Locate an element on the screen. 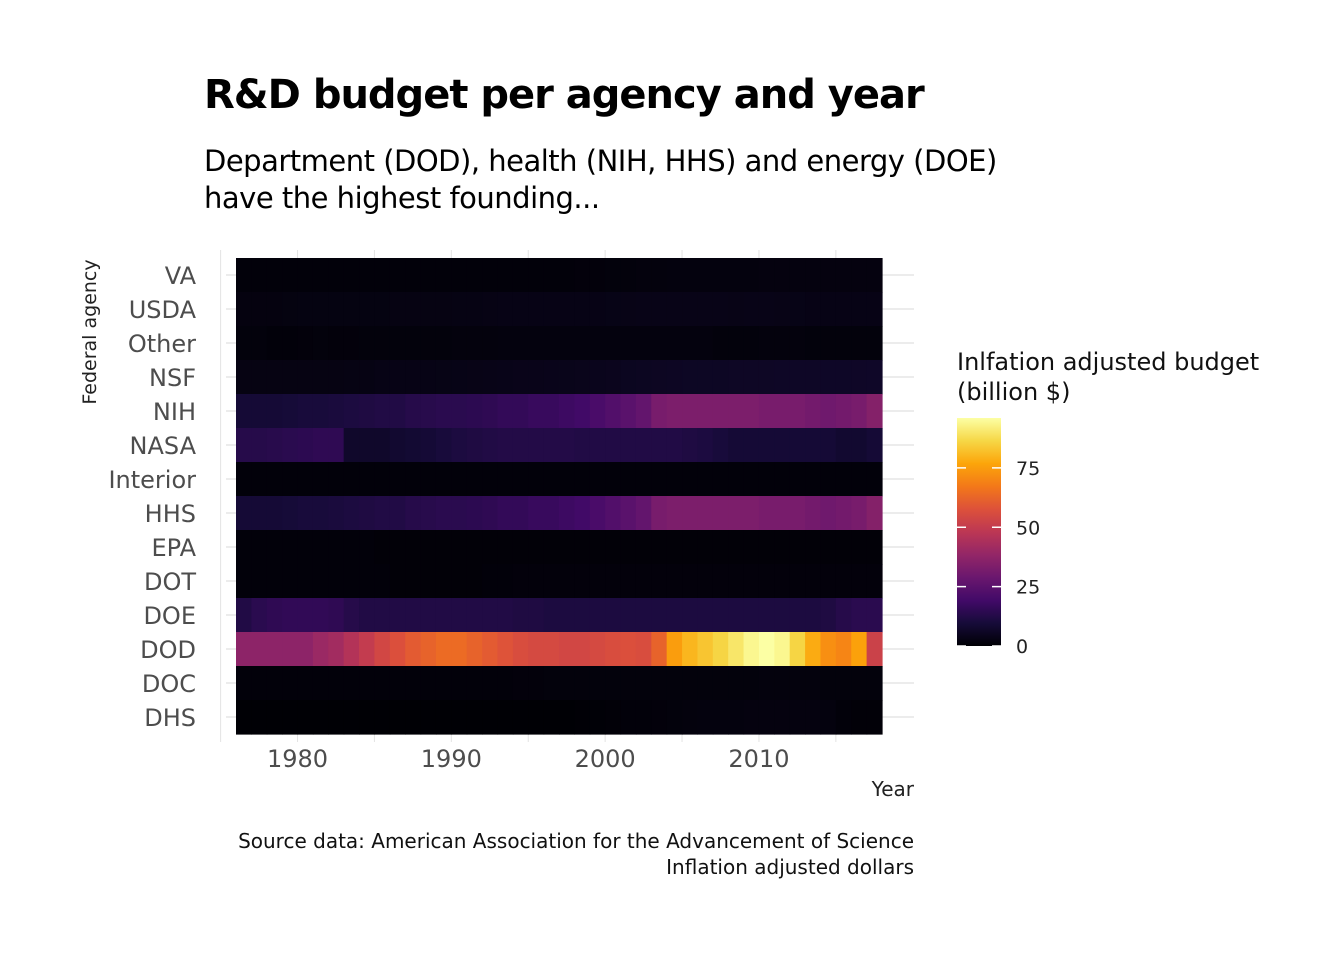  y-tick-label: VA is located at coordinates (181, 276).